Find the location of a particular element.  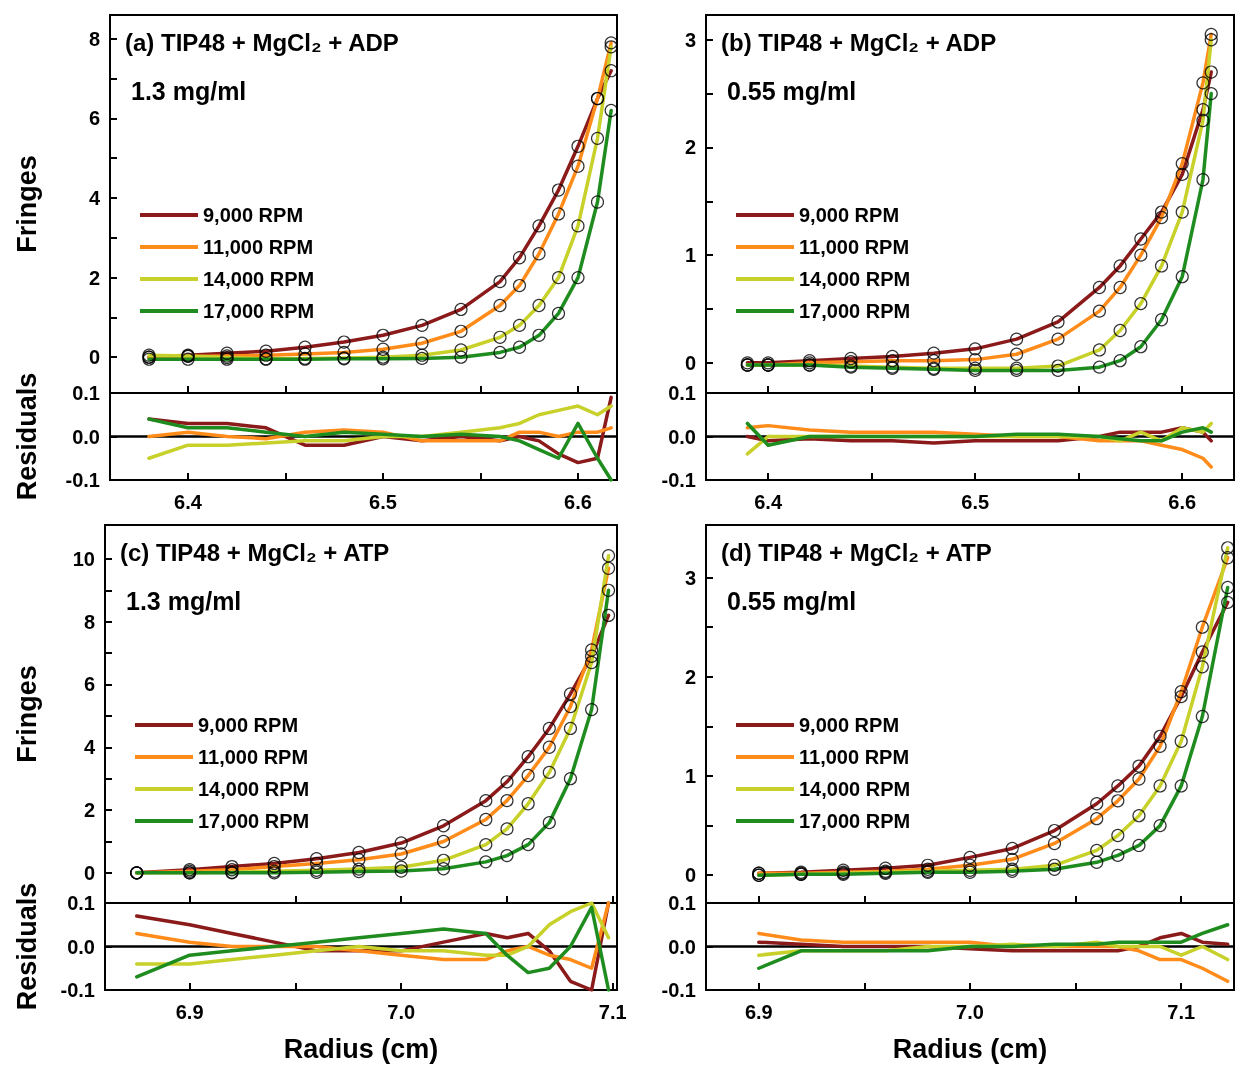

y-tick-label: 10 is located at coordinates (83, 558).